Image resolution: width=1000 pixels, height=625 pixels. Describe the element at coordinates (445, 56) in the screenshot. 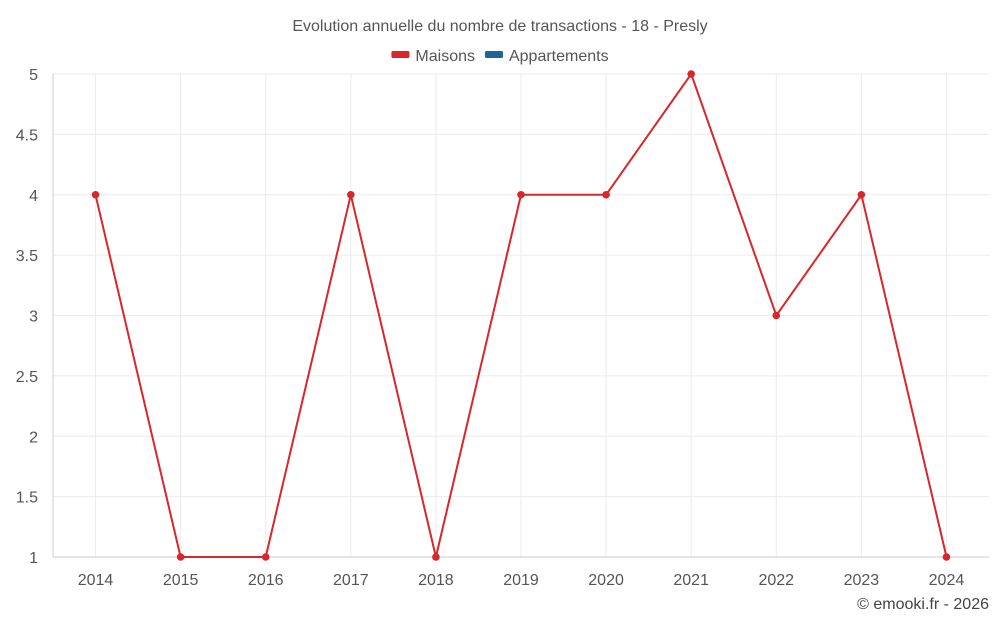

I see `legend-label: Maisons` at that location.